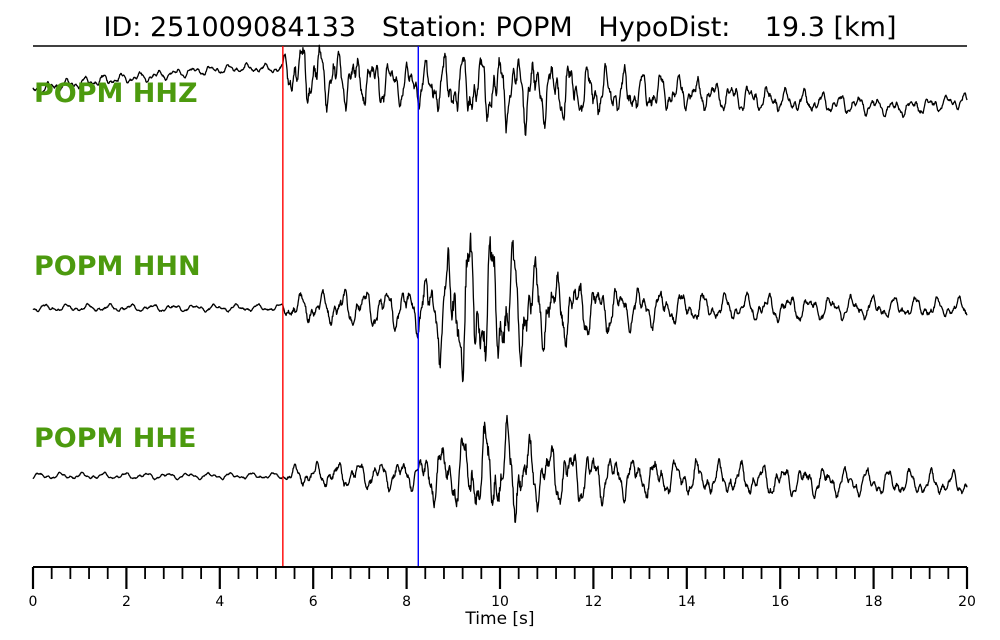 This screenshot has height=640, width=1000. I want to click on x-axis-label: Time [s], so click(499, 619).